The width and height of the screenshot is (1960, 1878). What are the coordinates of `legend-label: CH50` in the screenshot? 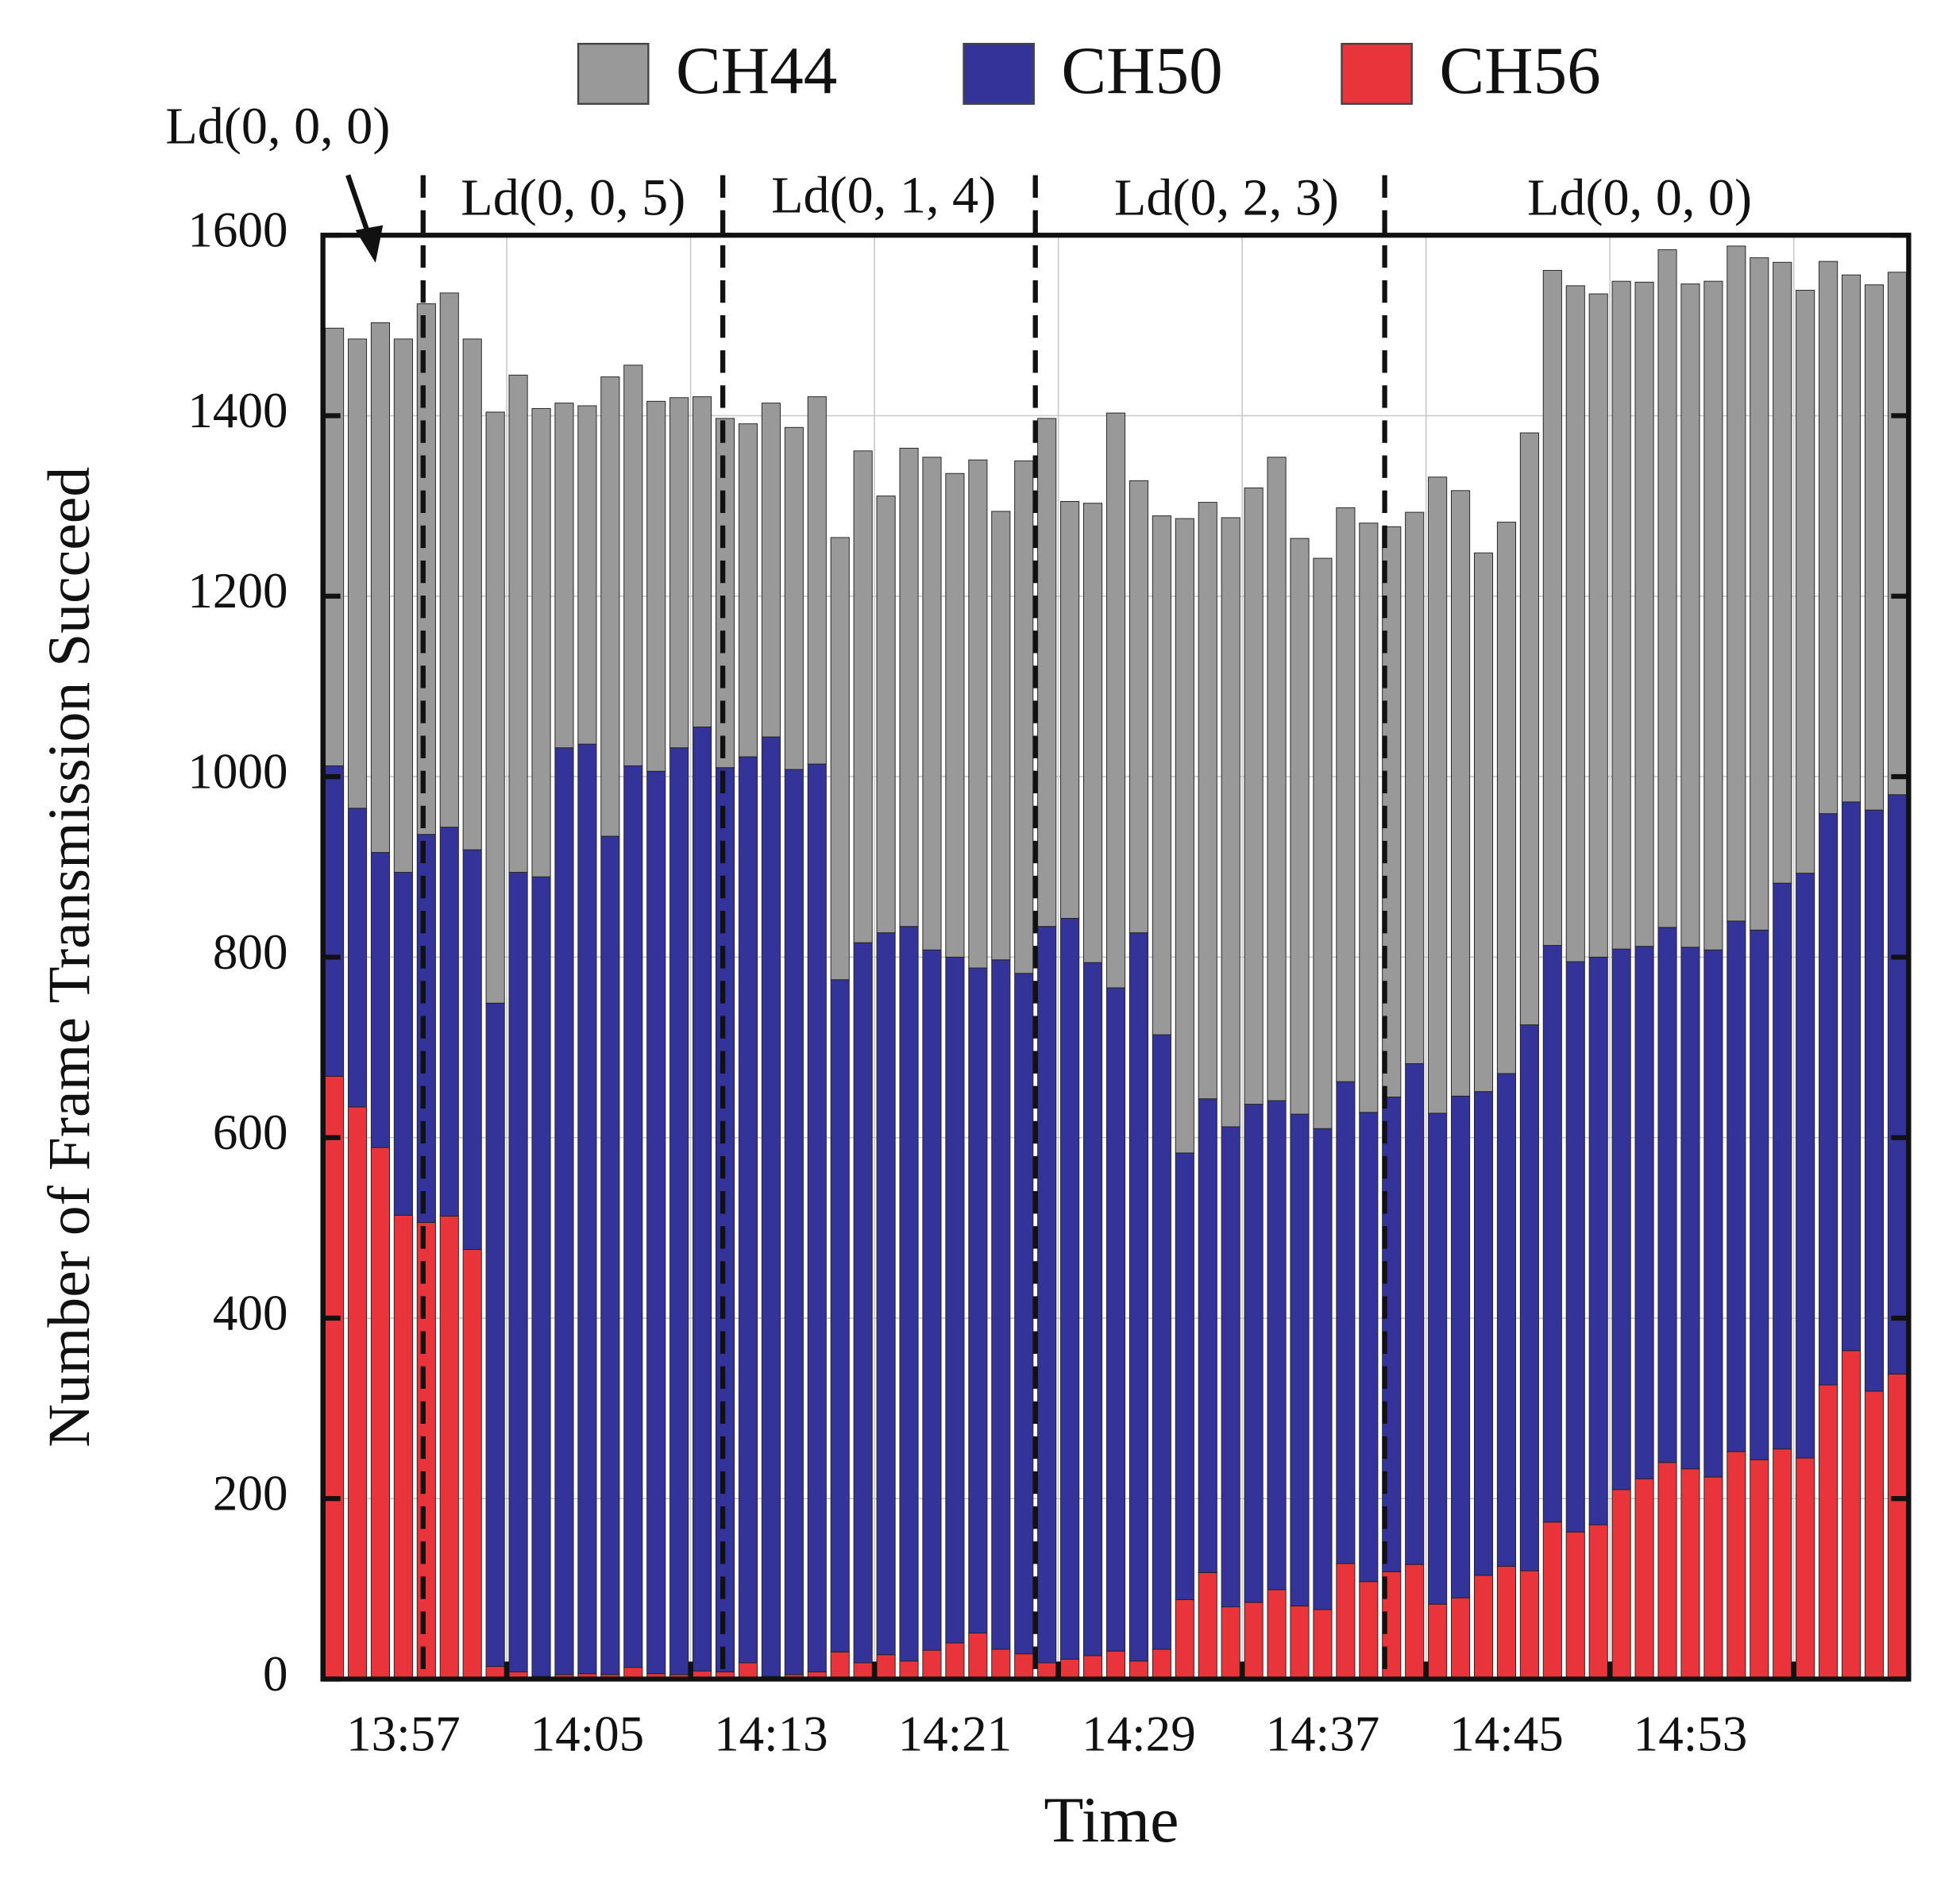 It's located at (1141, 71).